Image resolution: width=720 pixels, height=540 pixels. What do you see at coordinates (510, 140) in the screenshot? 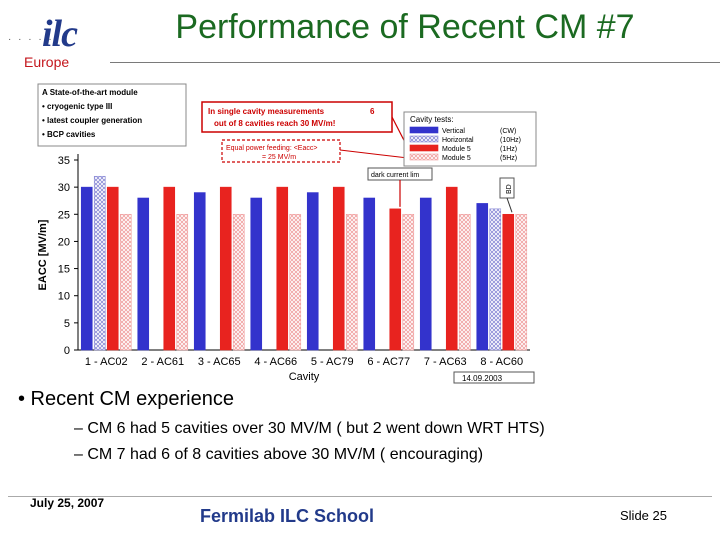
I see `legend-entry-tag: (10Hz)` at bounding box center [510, 140].